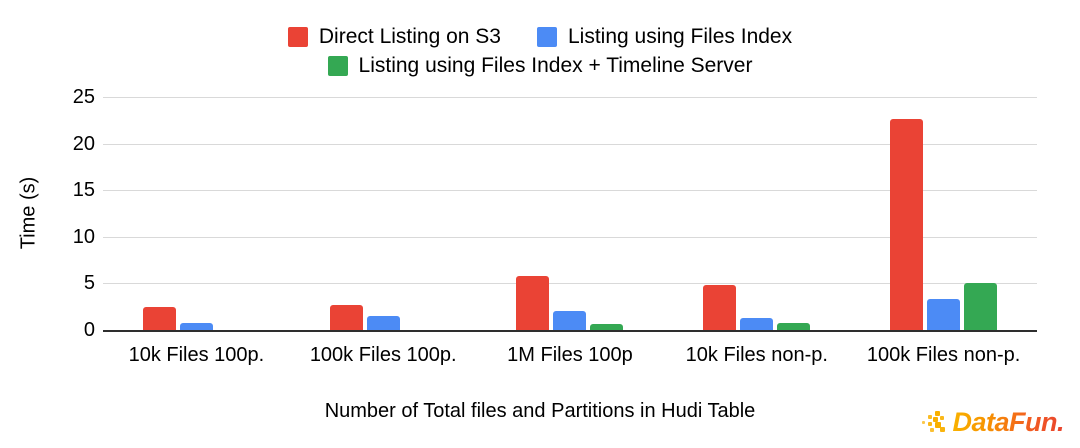 Image resolution: width=1080 pixels, height=448 pixels. I want to click on x-category-label-2: 1M Files 100p, so click(570, 355).